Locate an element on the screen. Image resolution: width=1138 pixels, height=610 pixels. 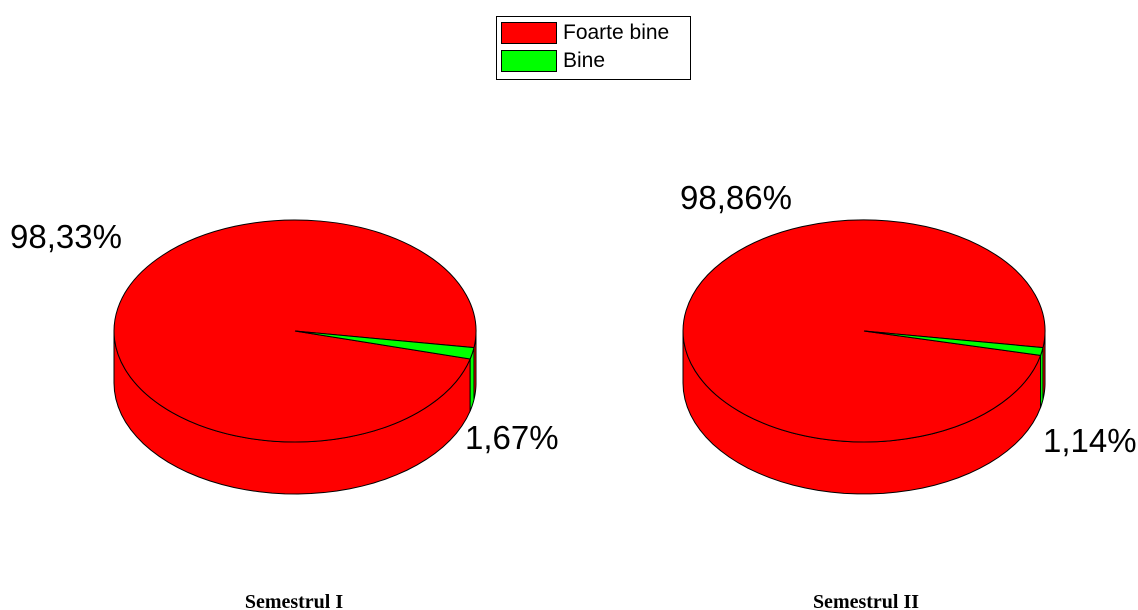
legend-item-foarte-bine: Foarte bine is located at coordinates (585, 33).